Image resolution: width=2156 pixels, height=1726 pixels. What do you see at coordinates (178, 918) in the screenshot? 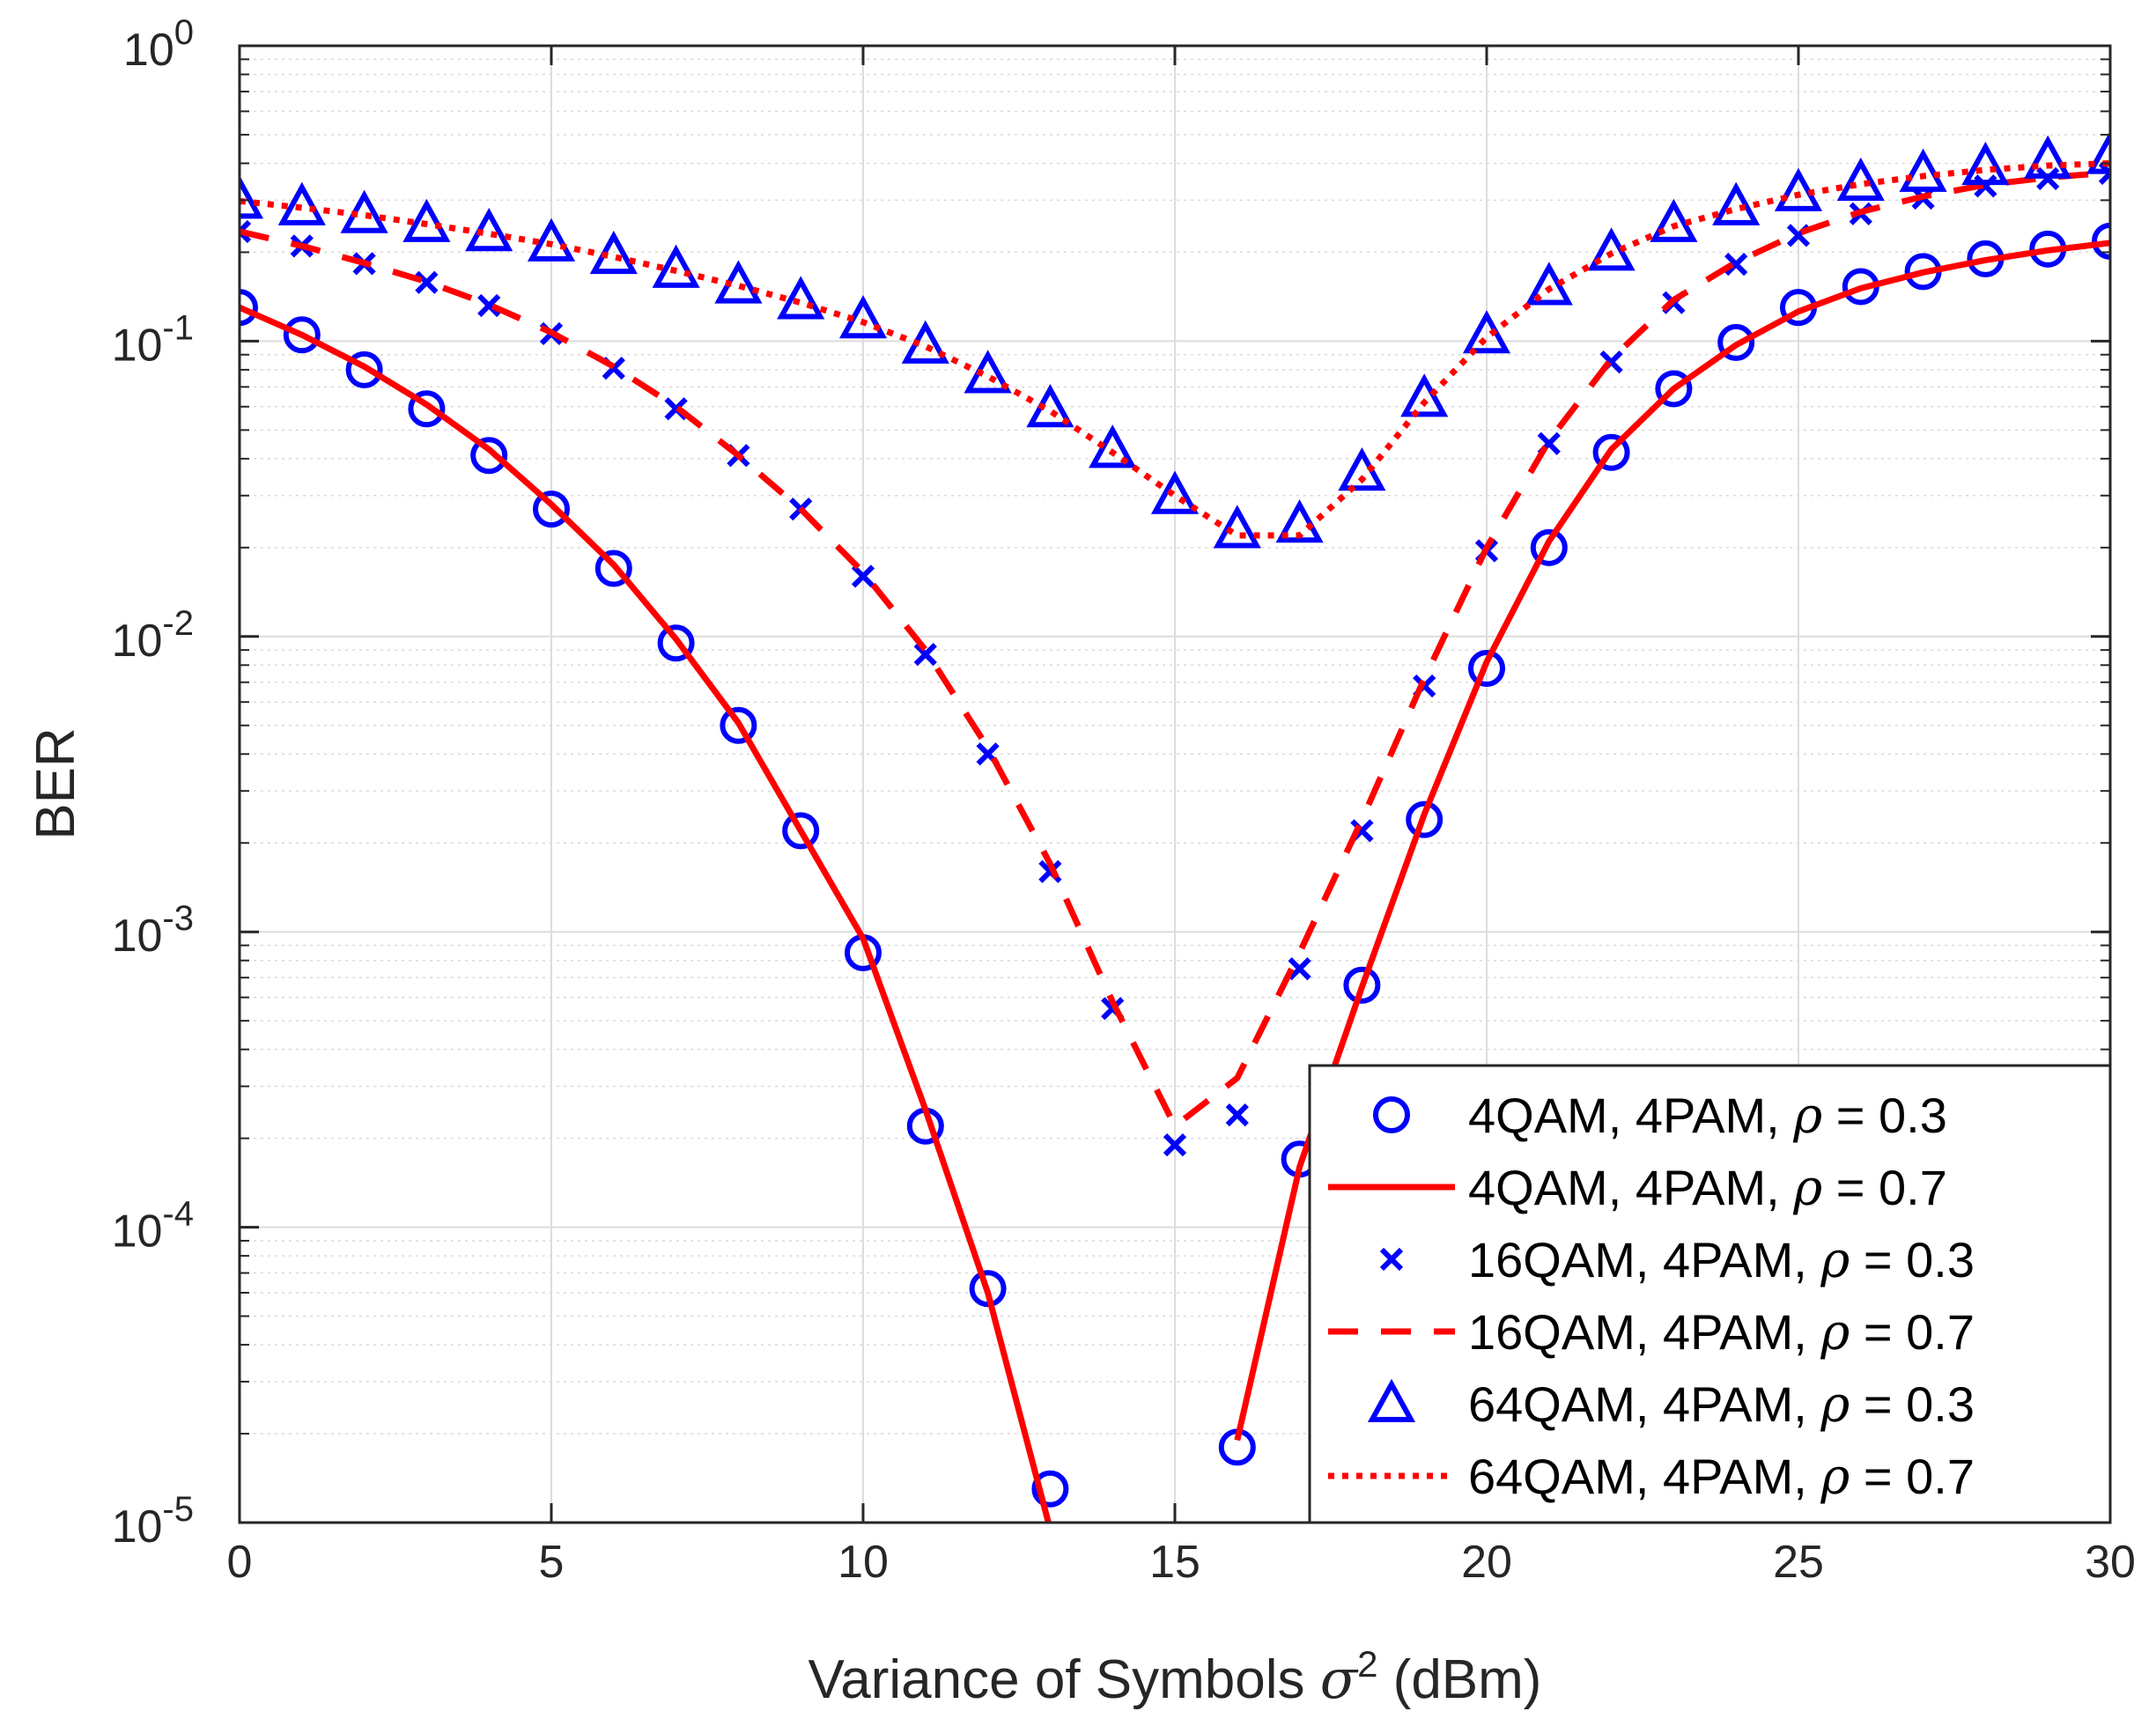
I see `y-tick-exponent: -3` at bounding box center [178, 918].